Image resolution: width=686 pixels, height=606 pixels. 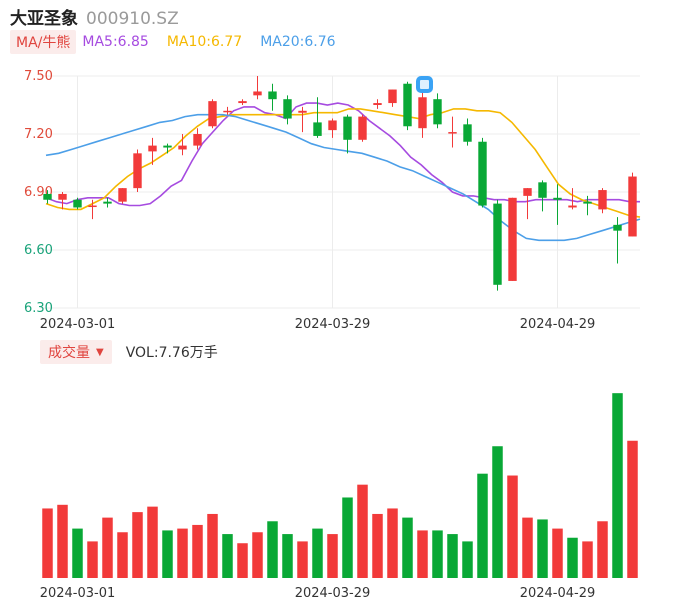 I want to click on volume-legend: 成交量 ▼ VOL:7.76万手, so click(x=129, y=352).